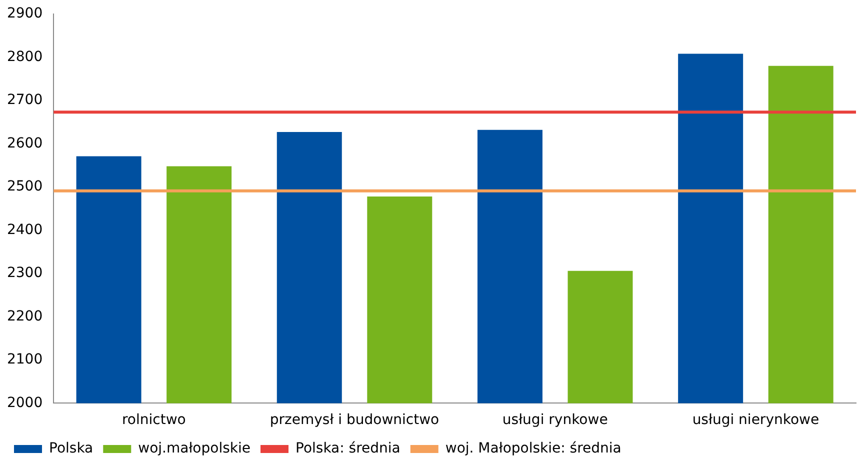 This screenshot has width=858, height=466. Describe the element at coordinates (154, 420) in the screenshot. I see `x-tick-label: rolnictwo` at that location.